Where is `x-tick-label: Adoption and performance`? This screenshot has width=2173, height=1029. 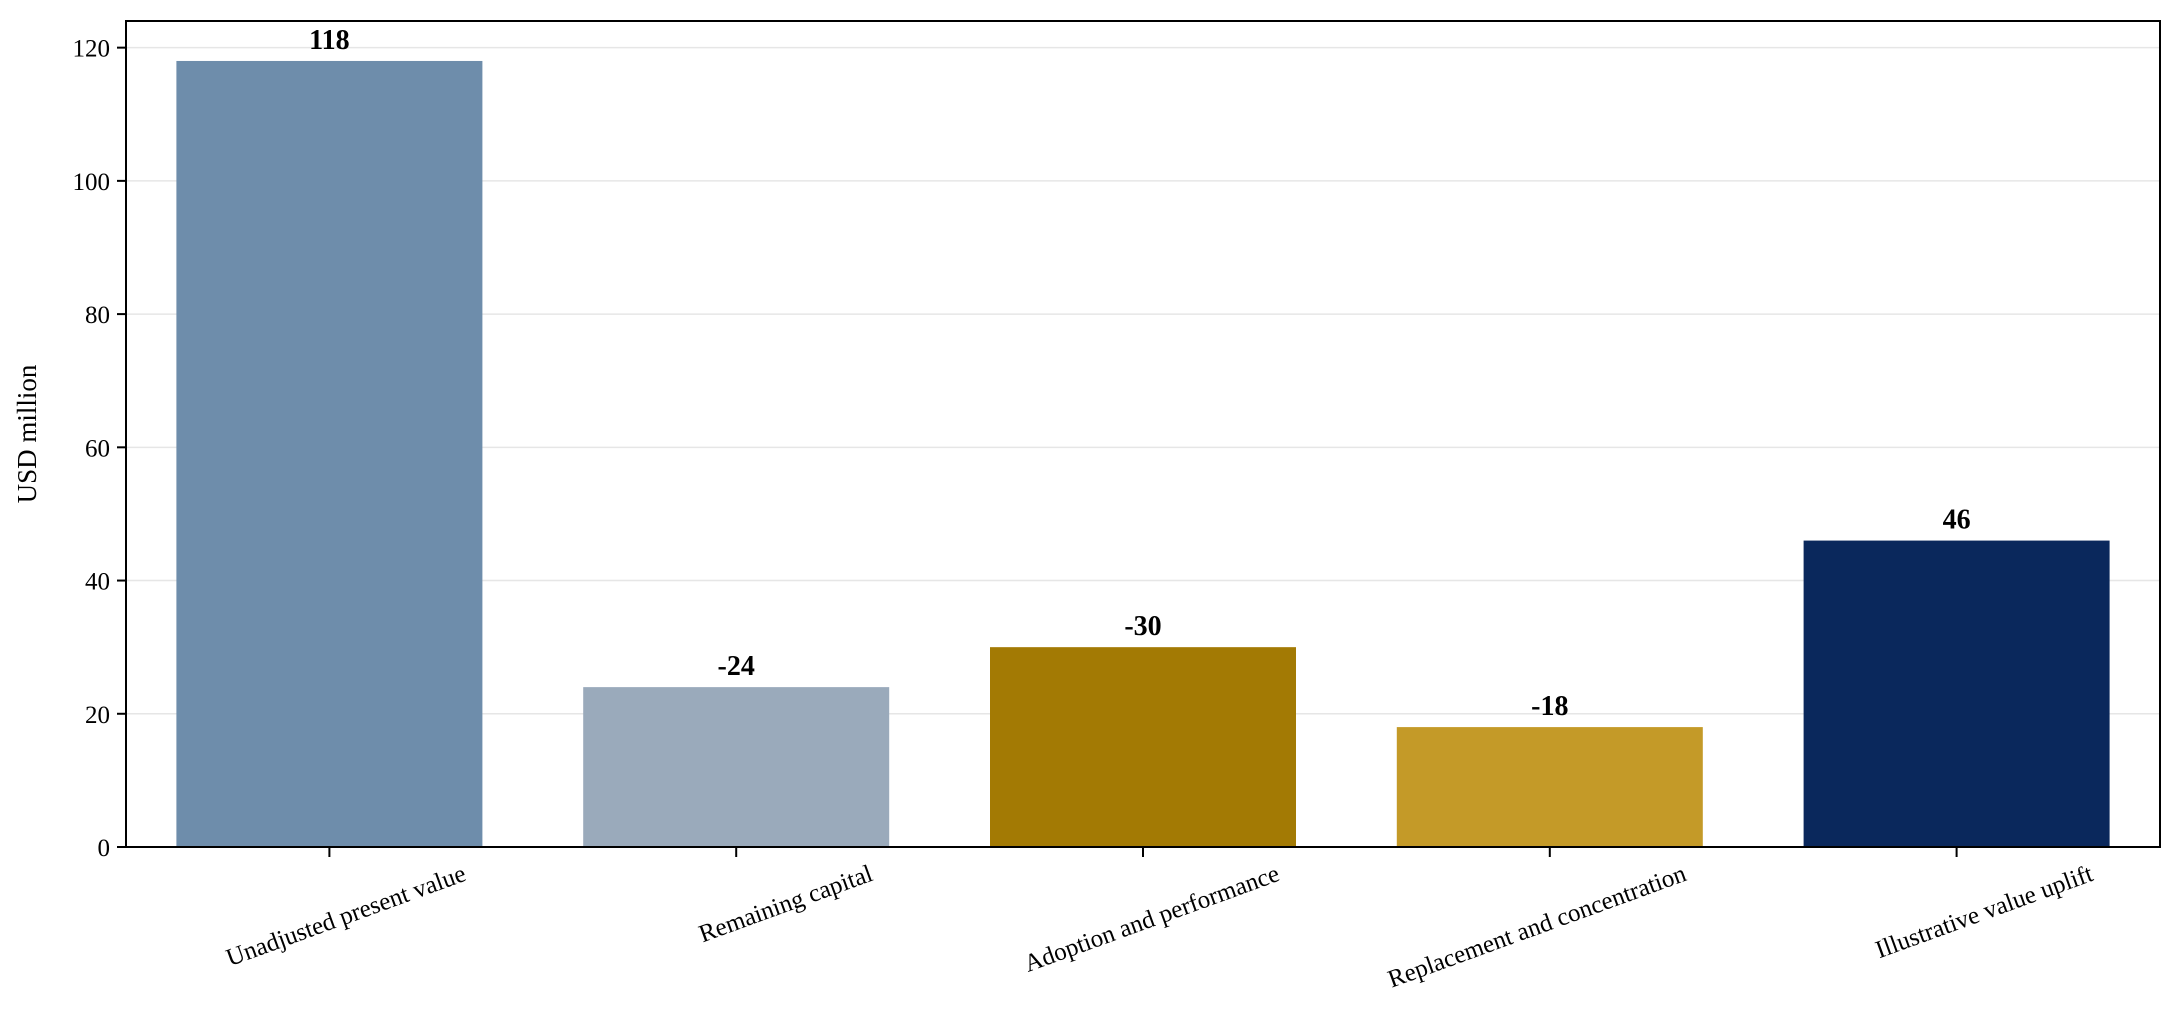
x-tick-label: Adoption and performance is located at coordinates (1152, 918).